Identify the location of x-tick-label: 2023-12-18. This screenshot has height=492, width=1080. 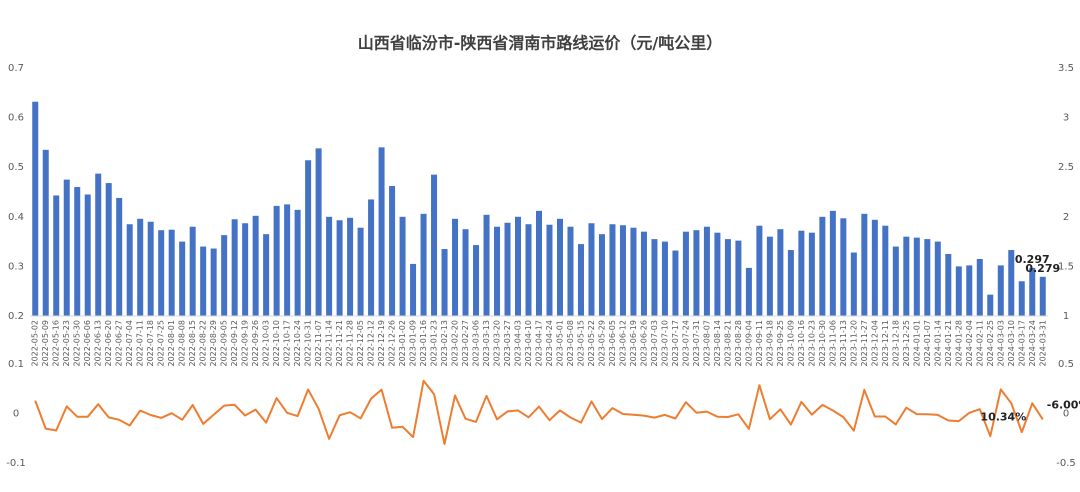
(895, 343).